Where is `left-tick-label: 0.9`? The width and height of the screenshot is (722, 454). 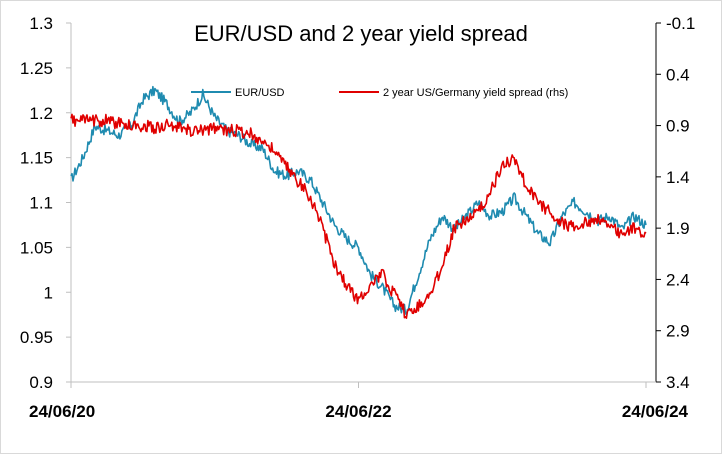
left-tick-label: 0.9 is located at coordinates (41, 382).